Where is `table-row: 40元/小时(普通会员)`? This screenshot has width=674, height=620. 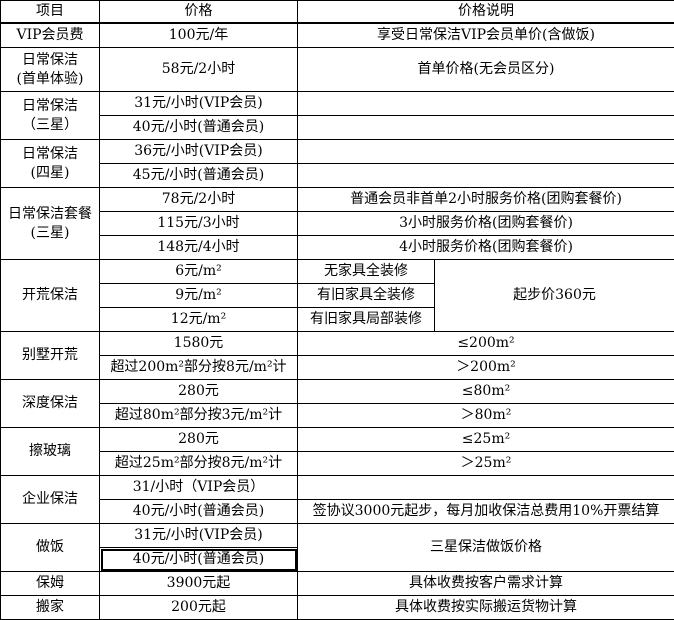 table-row: 40元/小时(普通会员) is located at coordinates (337, 128).